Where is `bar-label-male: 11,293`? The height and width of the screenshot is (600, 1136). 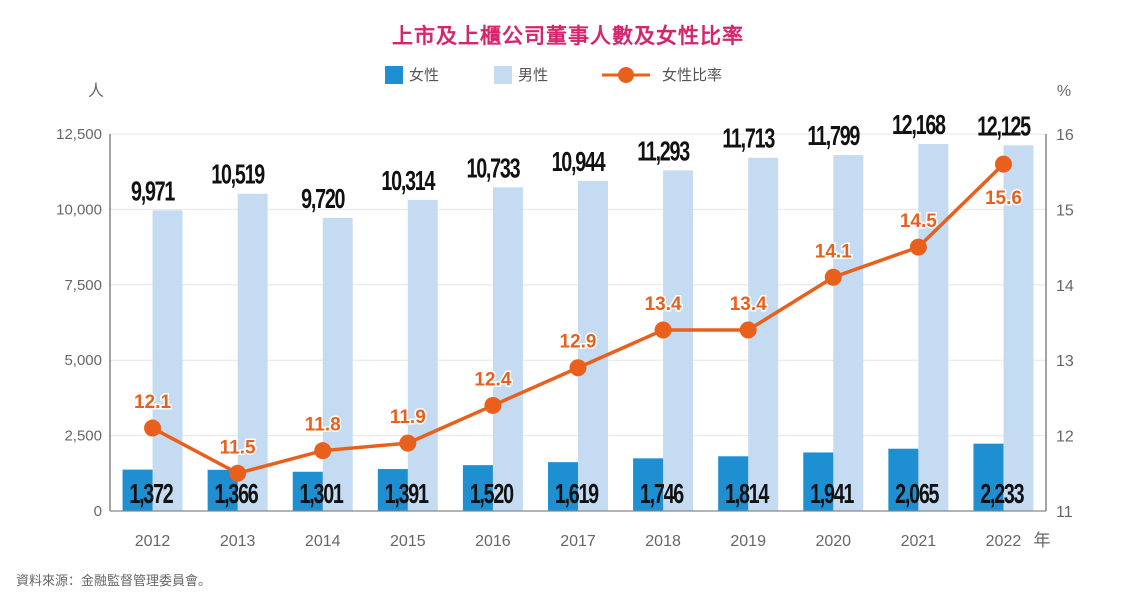 bar-label-male: 11,293 is located at coordinates (663, 151).